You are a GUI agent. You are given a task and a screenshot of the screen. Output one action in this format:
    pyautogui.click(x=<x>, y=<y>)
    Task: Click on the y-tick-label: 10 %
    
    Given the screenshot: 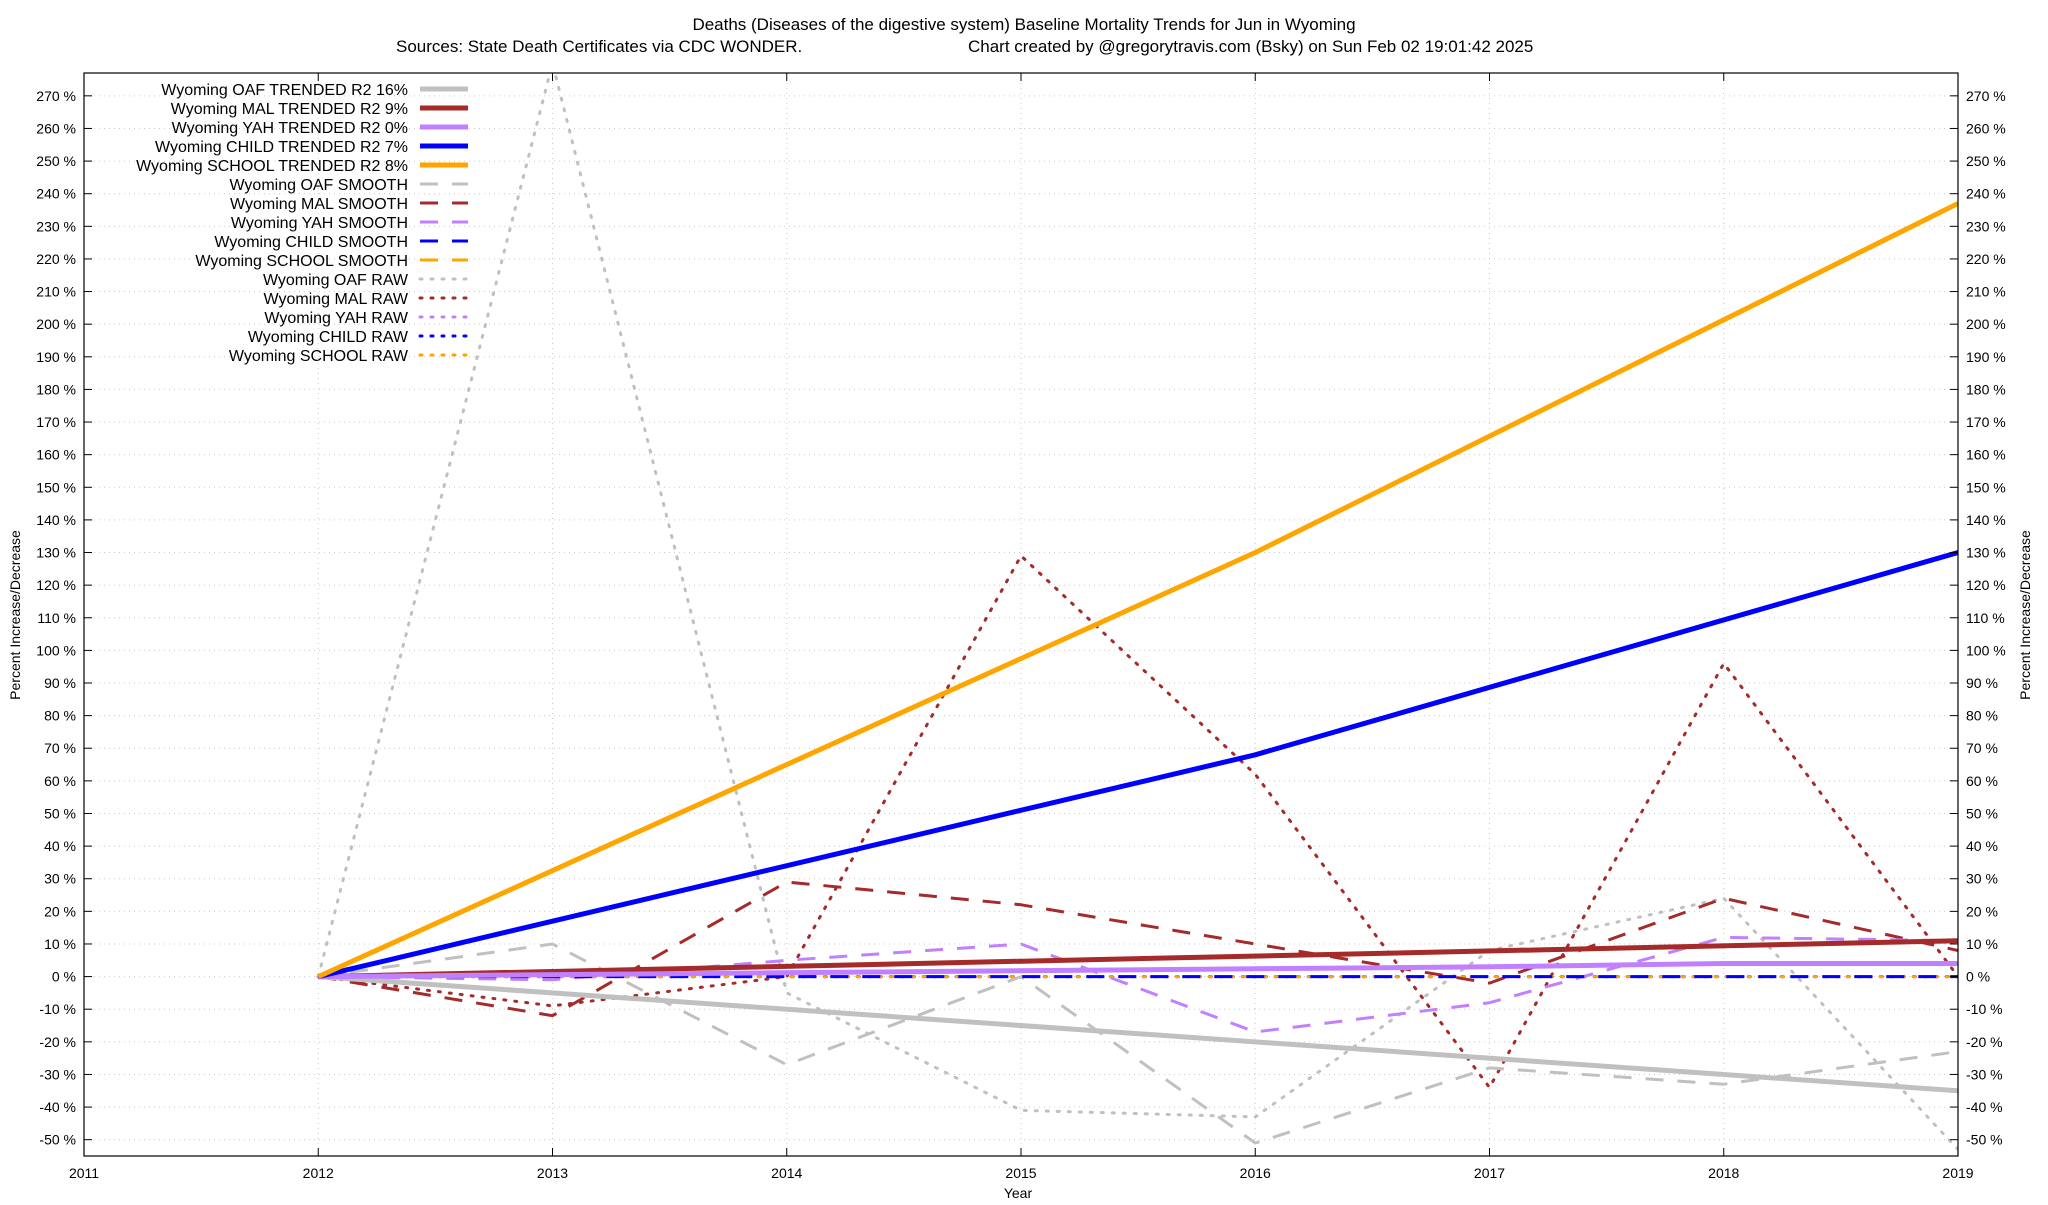 What is the action you would take?
    pyautogui.click(x=60, y=944)
    